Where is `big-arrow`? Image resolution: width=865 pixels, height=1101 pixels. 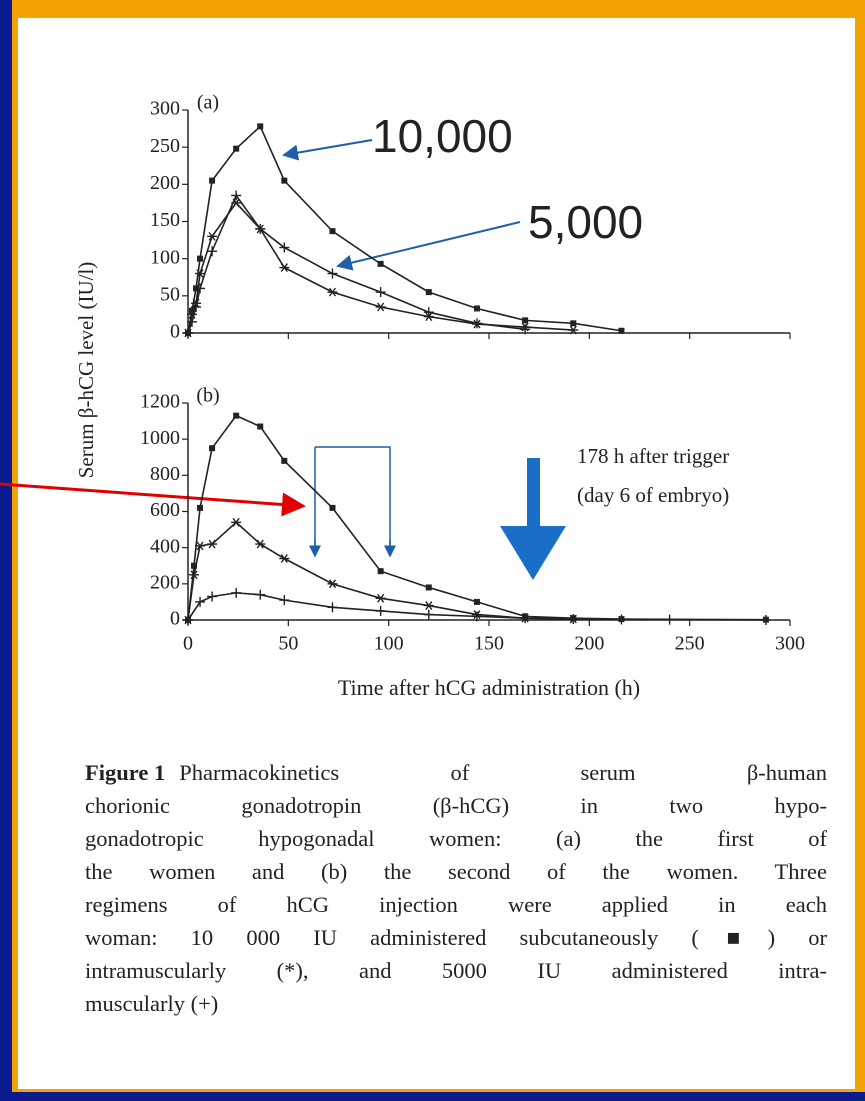
big-arrow is located at coordinates (533, 519).